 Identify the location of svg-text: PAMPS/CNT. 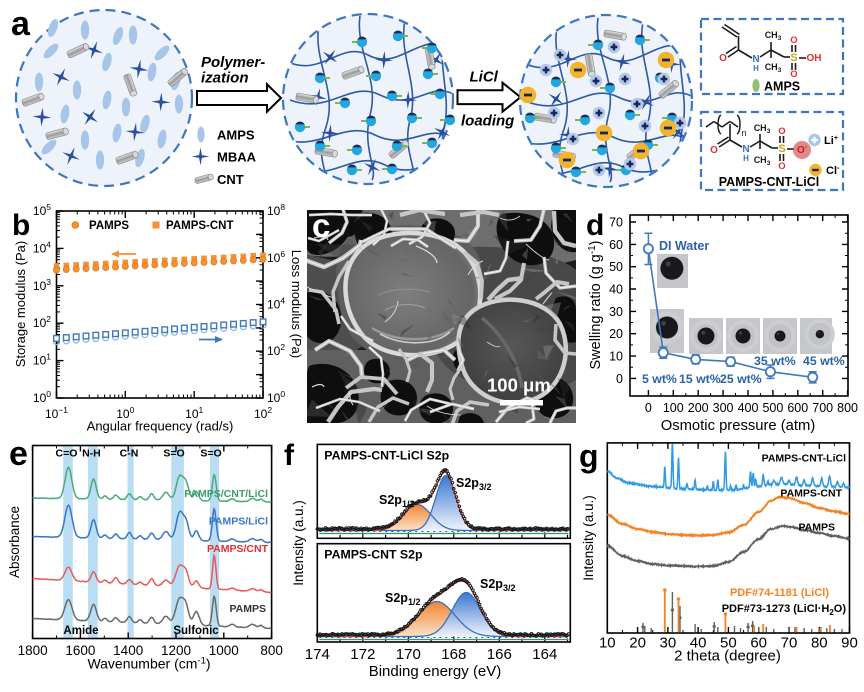
(238, 549).